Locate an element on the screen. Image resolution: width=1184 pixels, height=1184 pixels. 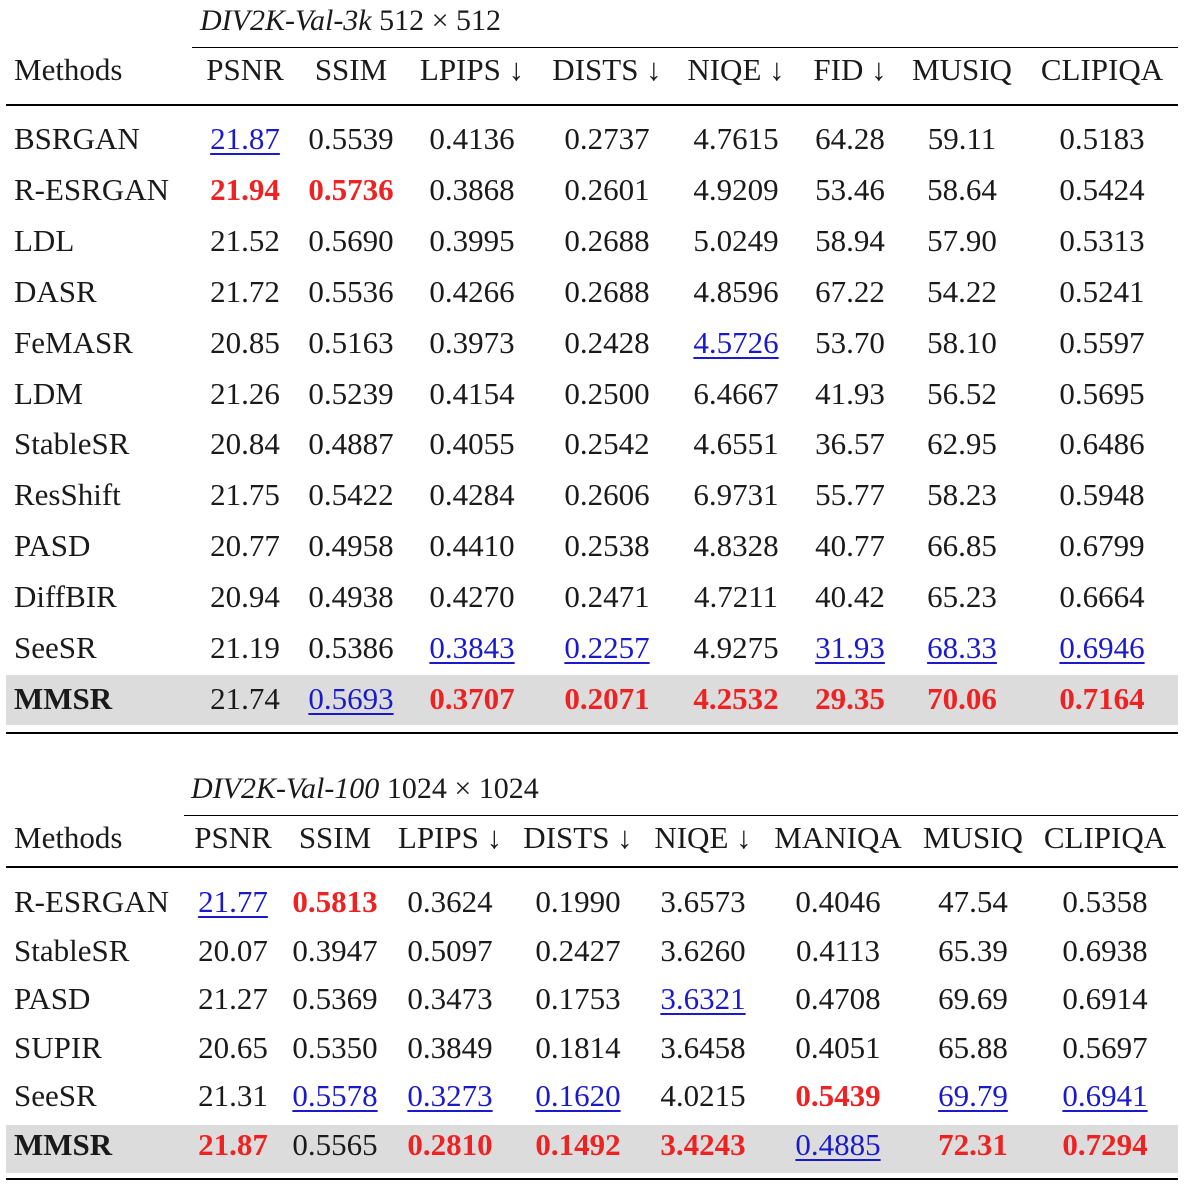
metric-value: 4.2532 is located at coordinates (736, 698).